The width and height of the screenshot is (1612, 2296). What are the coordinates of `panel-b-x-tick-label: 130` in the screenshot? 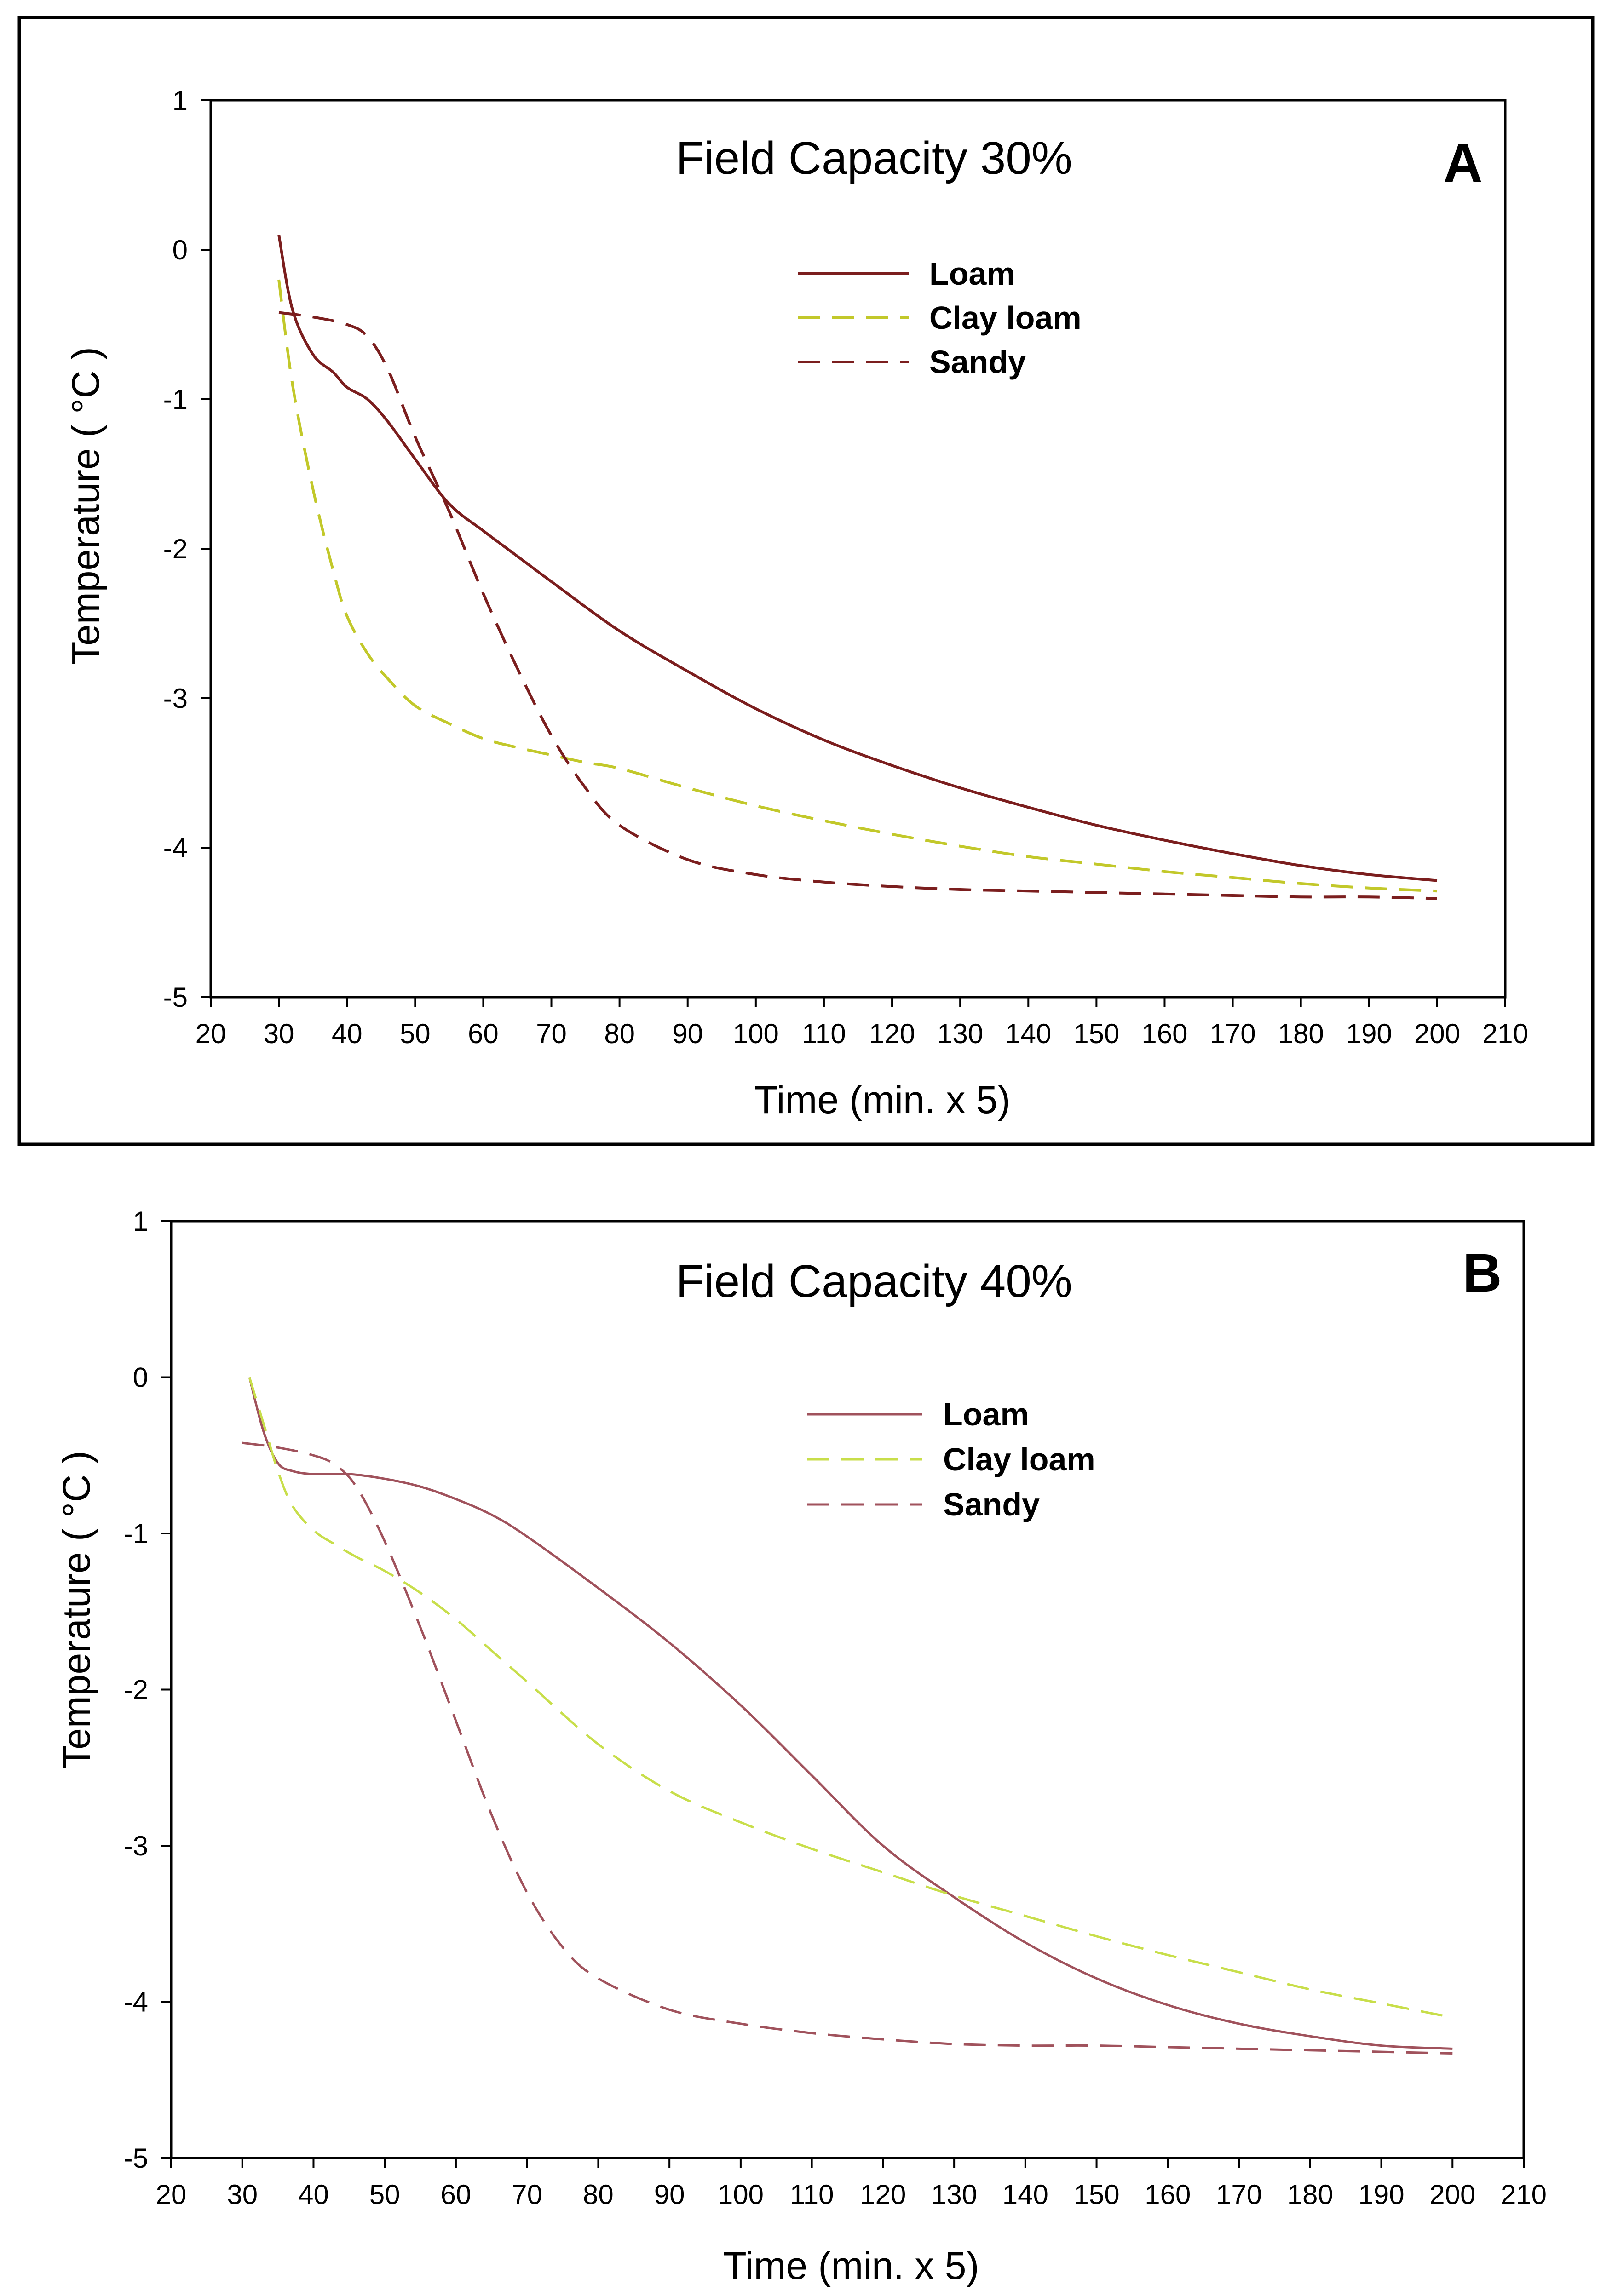 It's located at (954, 2194).